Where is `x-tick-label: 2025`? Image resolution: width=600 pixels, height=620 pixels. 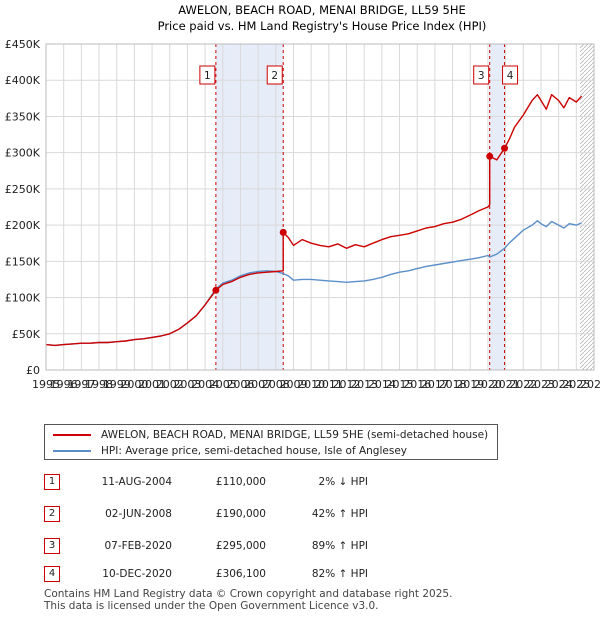
x-tick-label: 2025 is located at coordinates (576, 384).